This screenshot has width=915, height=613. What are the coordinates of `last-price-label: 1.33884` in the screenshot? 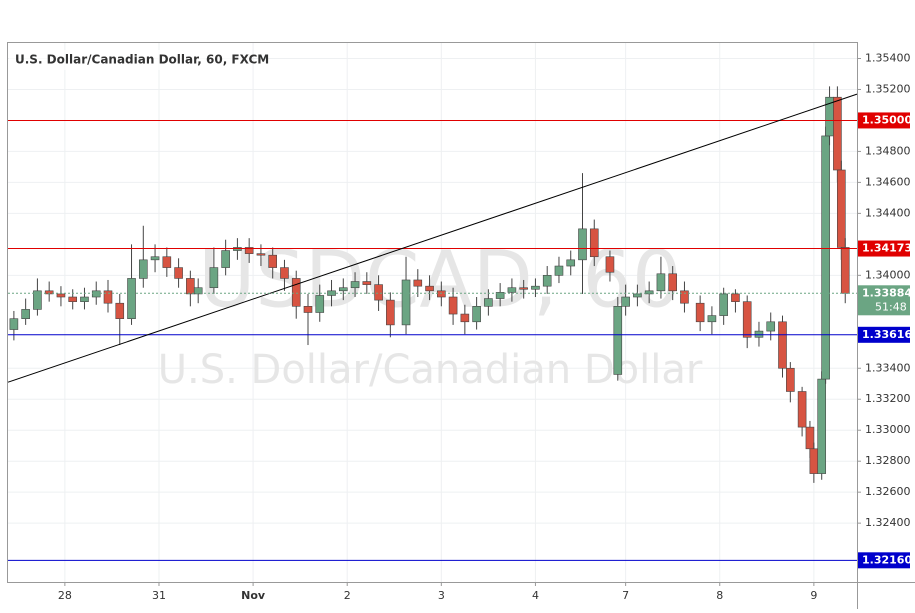 It's located at (887, 292).